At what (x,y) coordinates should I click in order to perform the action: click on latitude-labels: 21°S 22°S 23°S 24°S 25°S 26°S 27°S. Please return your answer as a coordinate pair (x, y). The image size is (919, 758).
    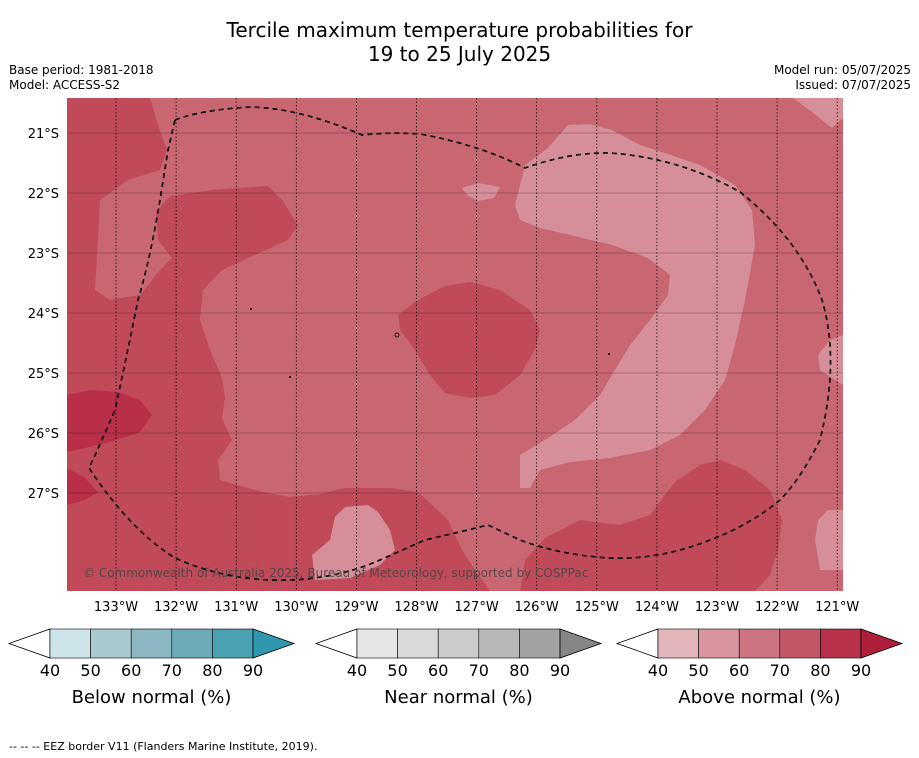
    Looking at the image, I should click on (43, 314).